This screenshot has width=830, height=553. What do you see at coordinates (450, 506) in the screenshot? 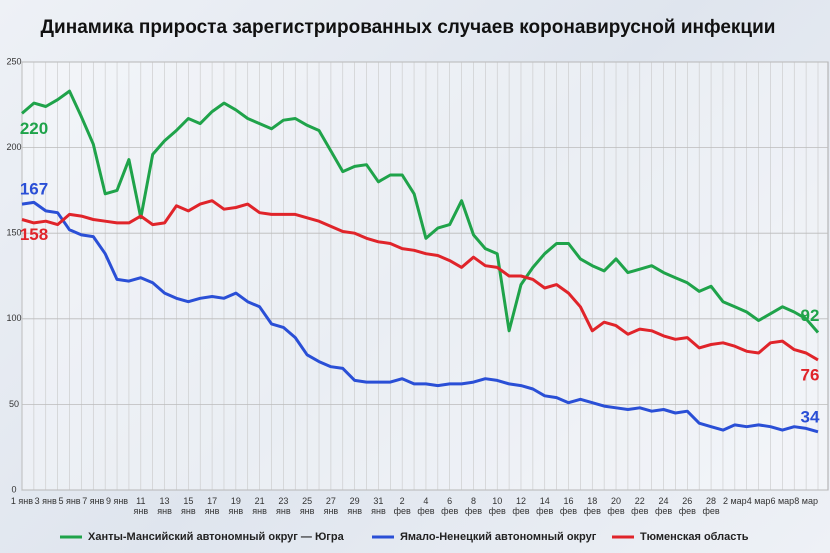
I see `x-tick-label: 6 фев` at bounding box center [450, 506].